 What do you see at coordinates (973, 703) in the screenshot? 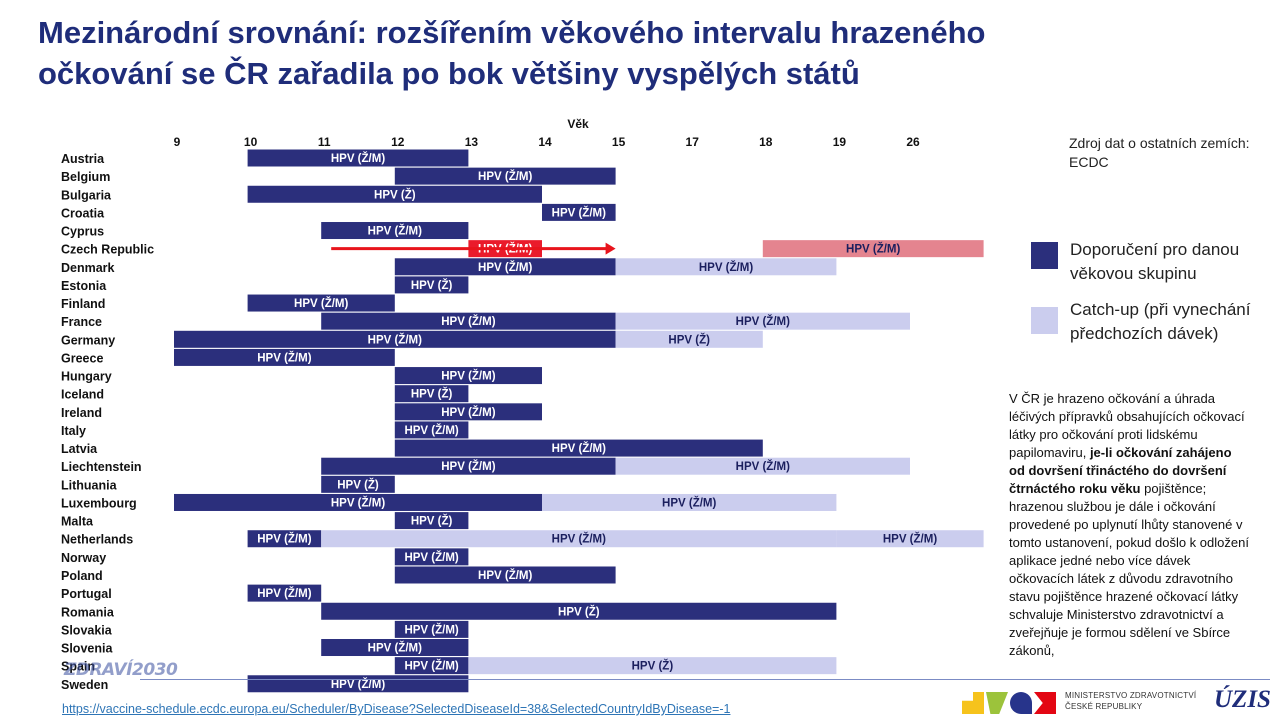
I see `partner-logo-1-icon` at bounding box center [973, 703].